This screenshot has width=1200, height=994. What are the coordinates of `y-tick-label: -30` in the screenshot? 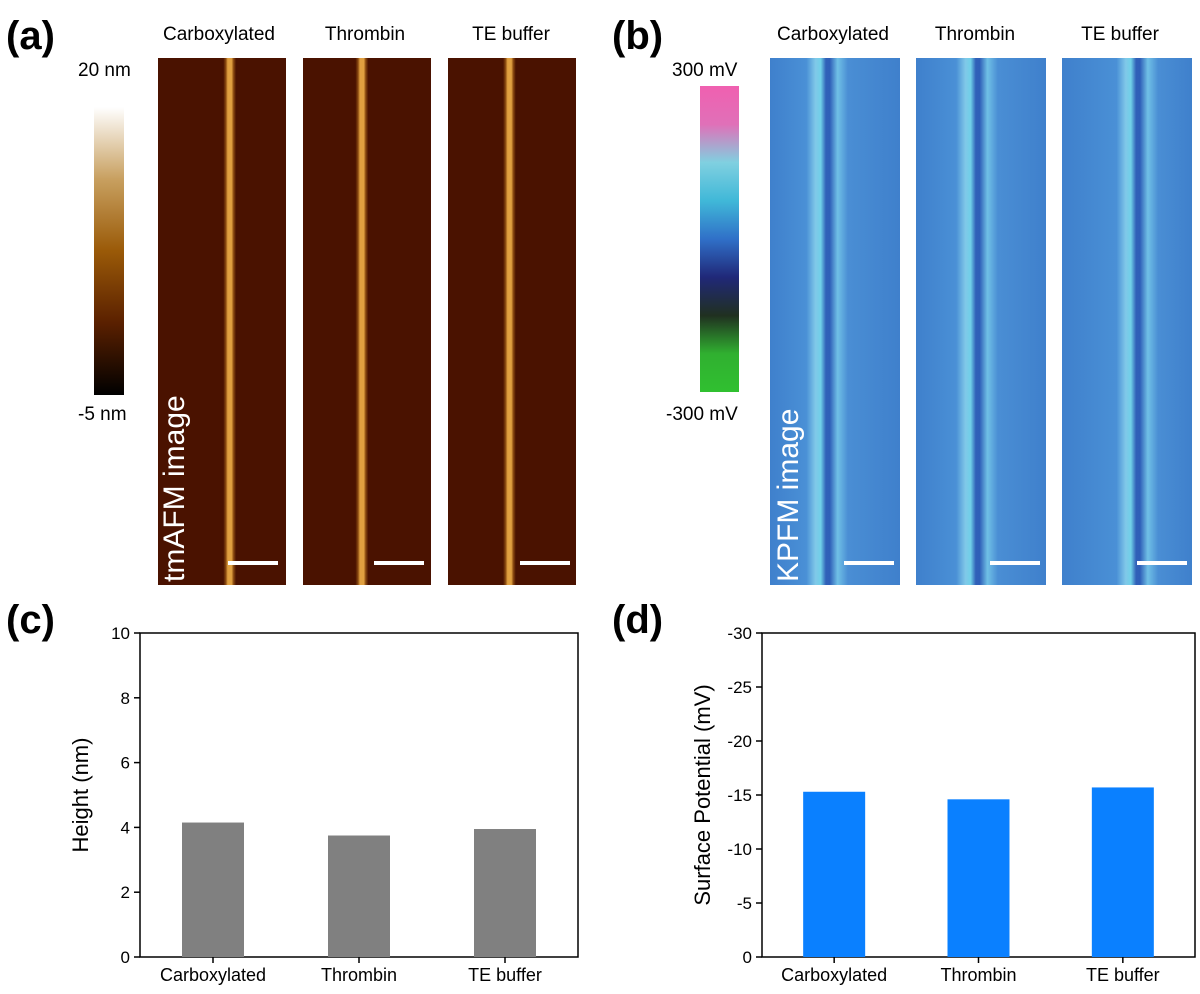 It's located at (739, 633).